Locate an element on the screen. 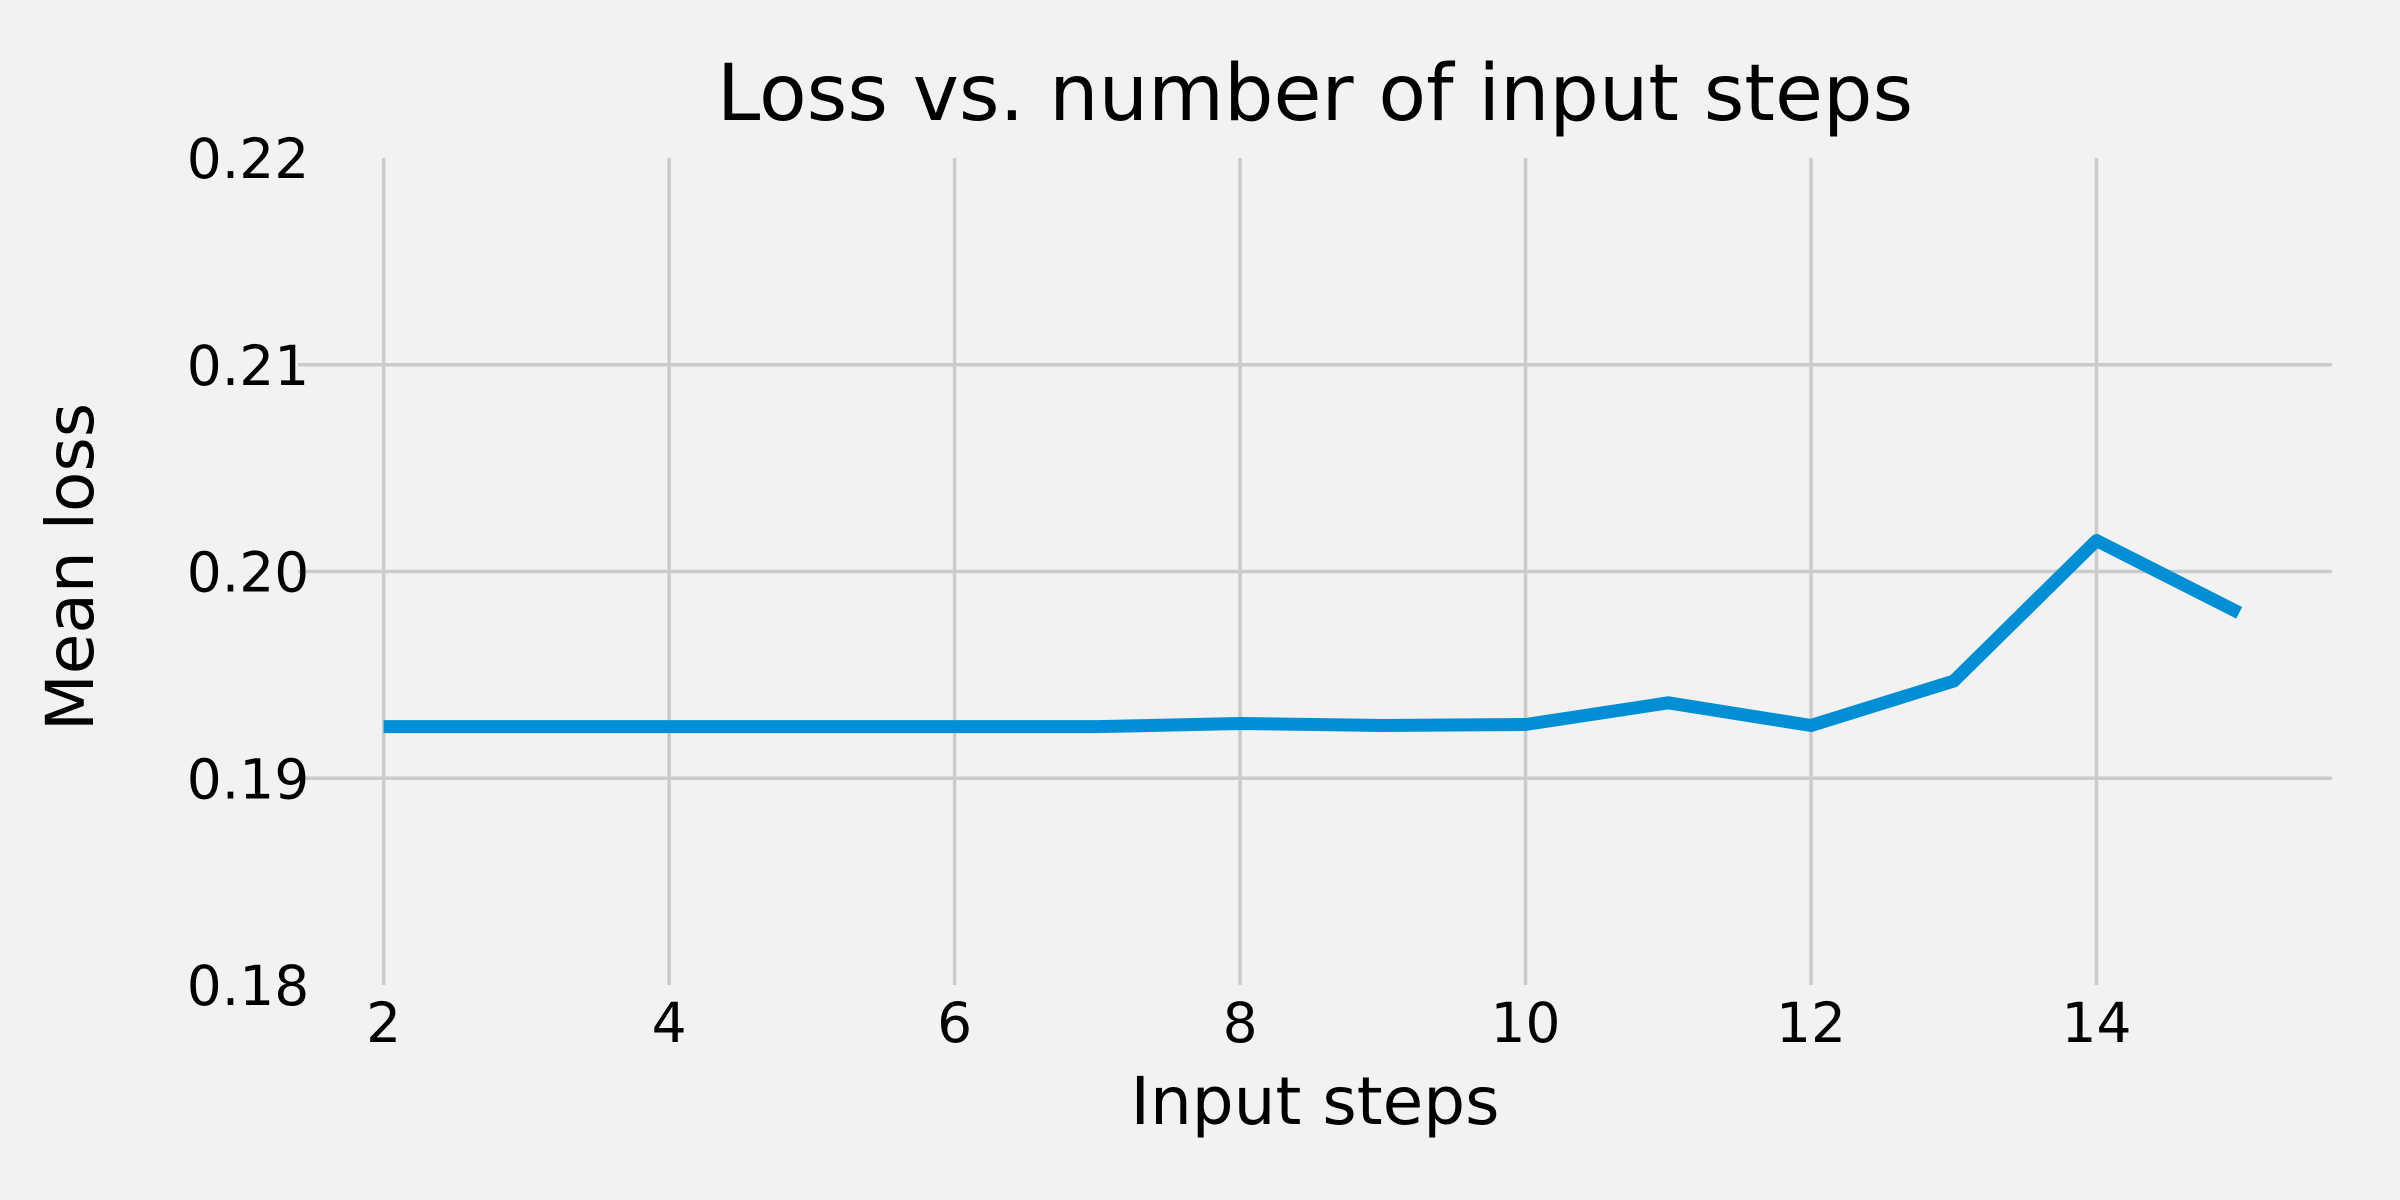  y-axis-label: Mean loss is located at coordinates (70, 567).